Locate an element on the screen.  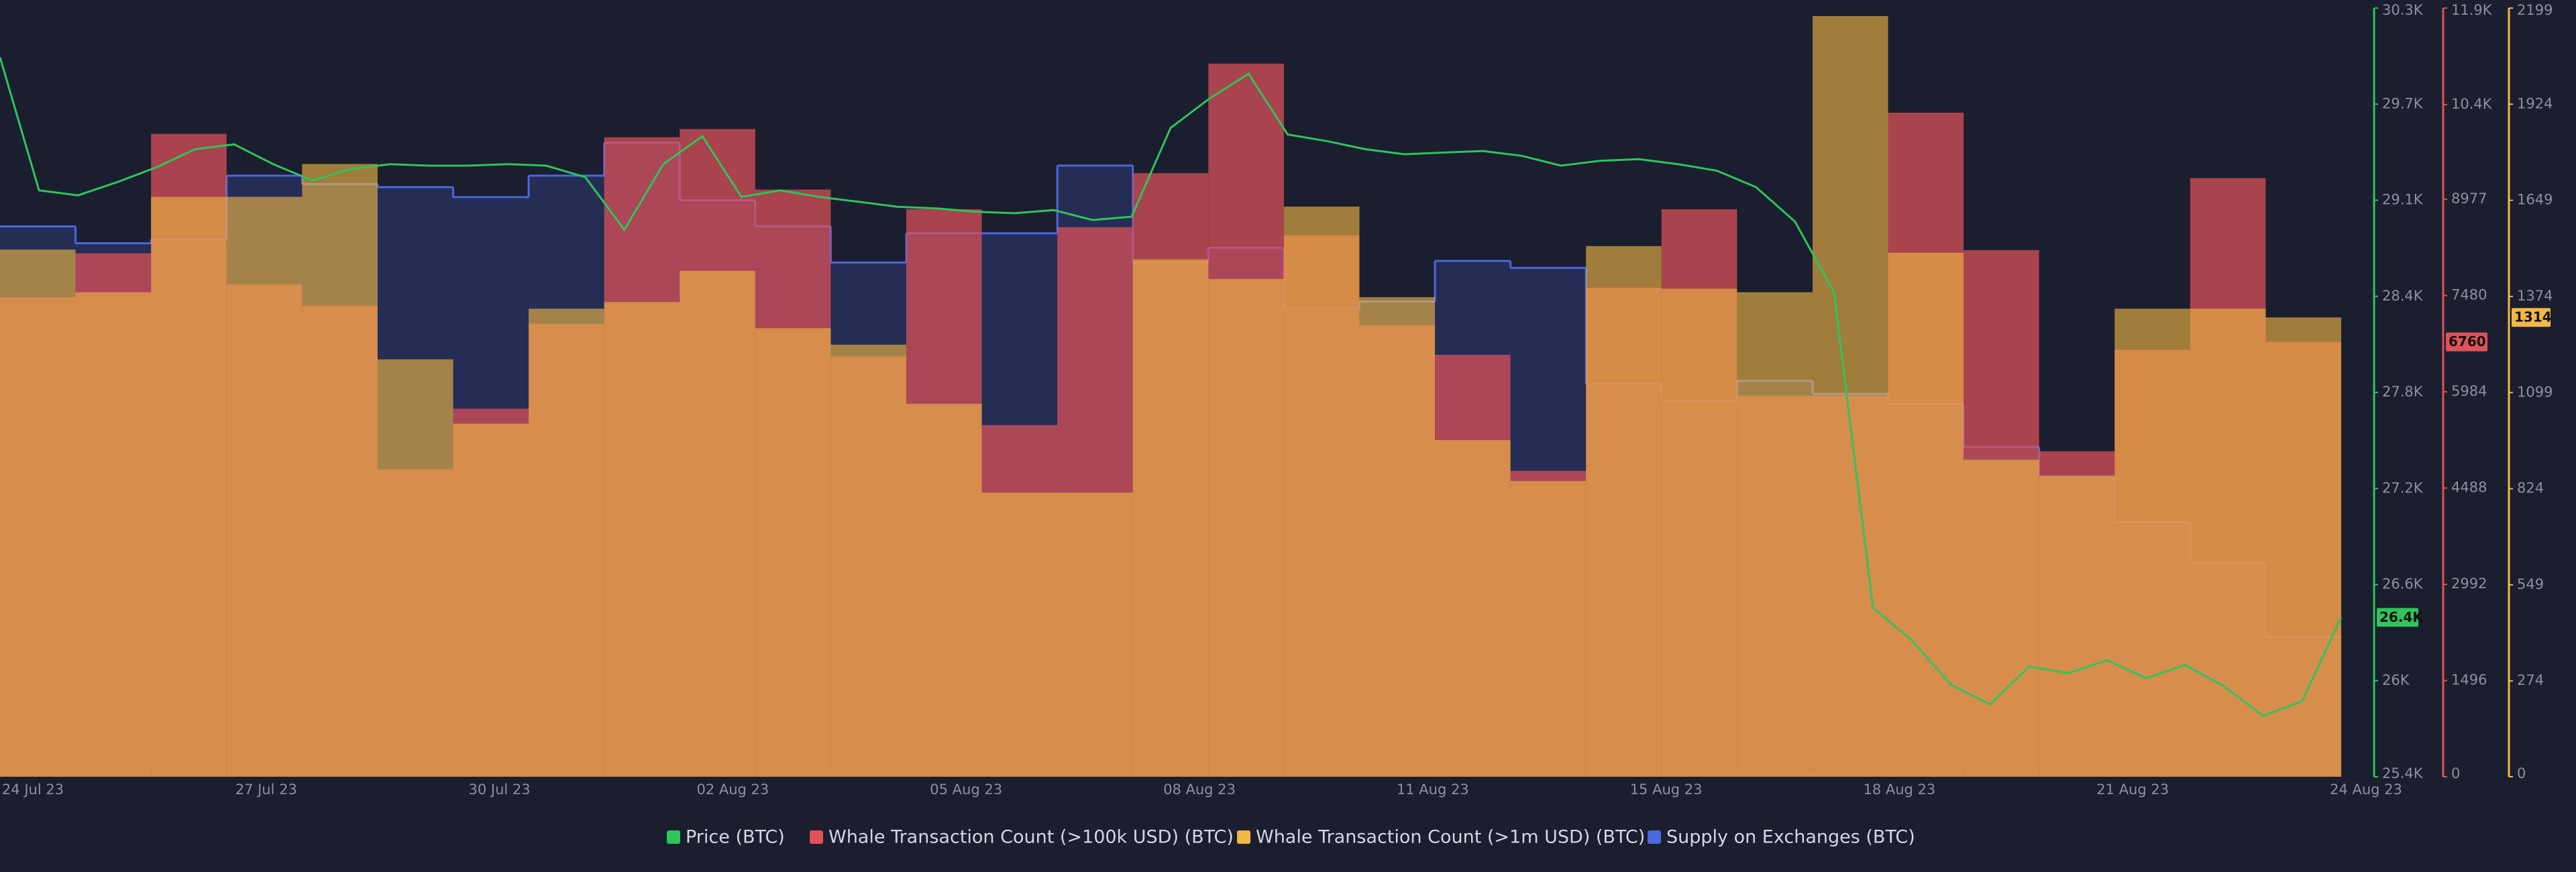
y-tick-label: 1649 is located at coordinates (2535, 200).